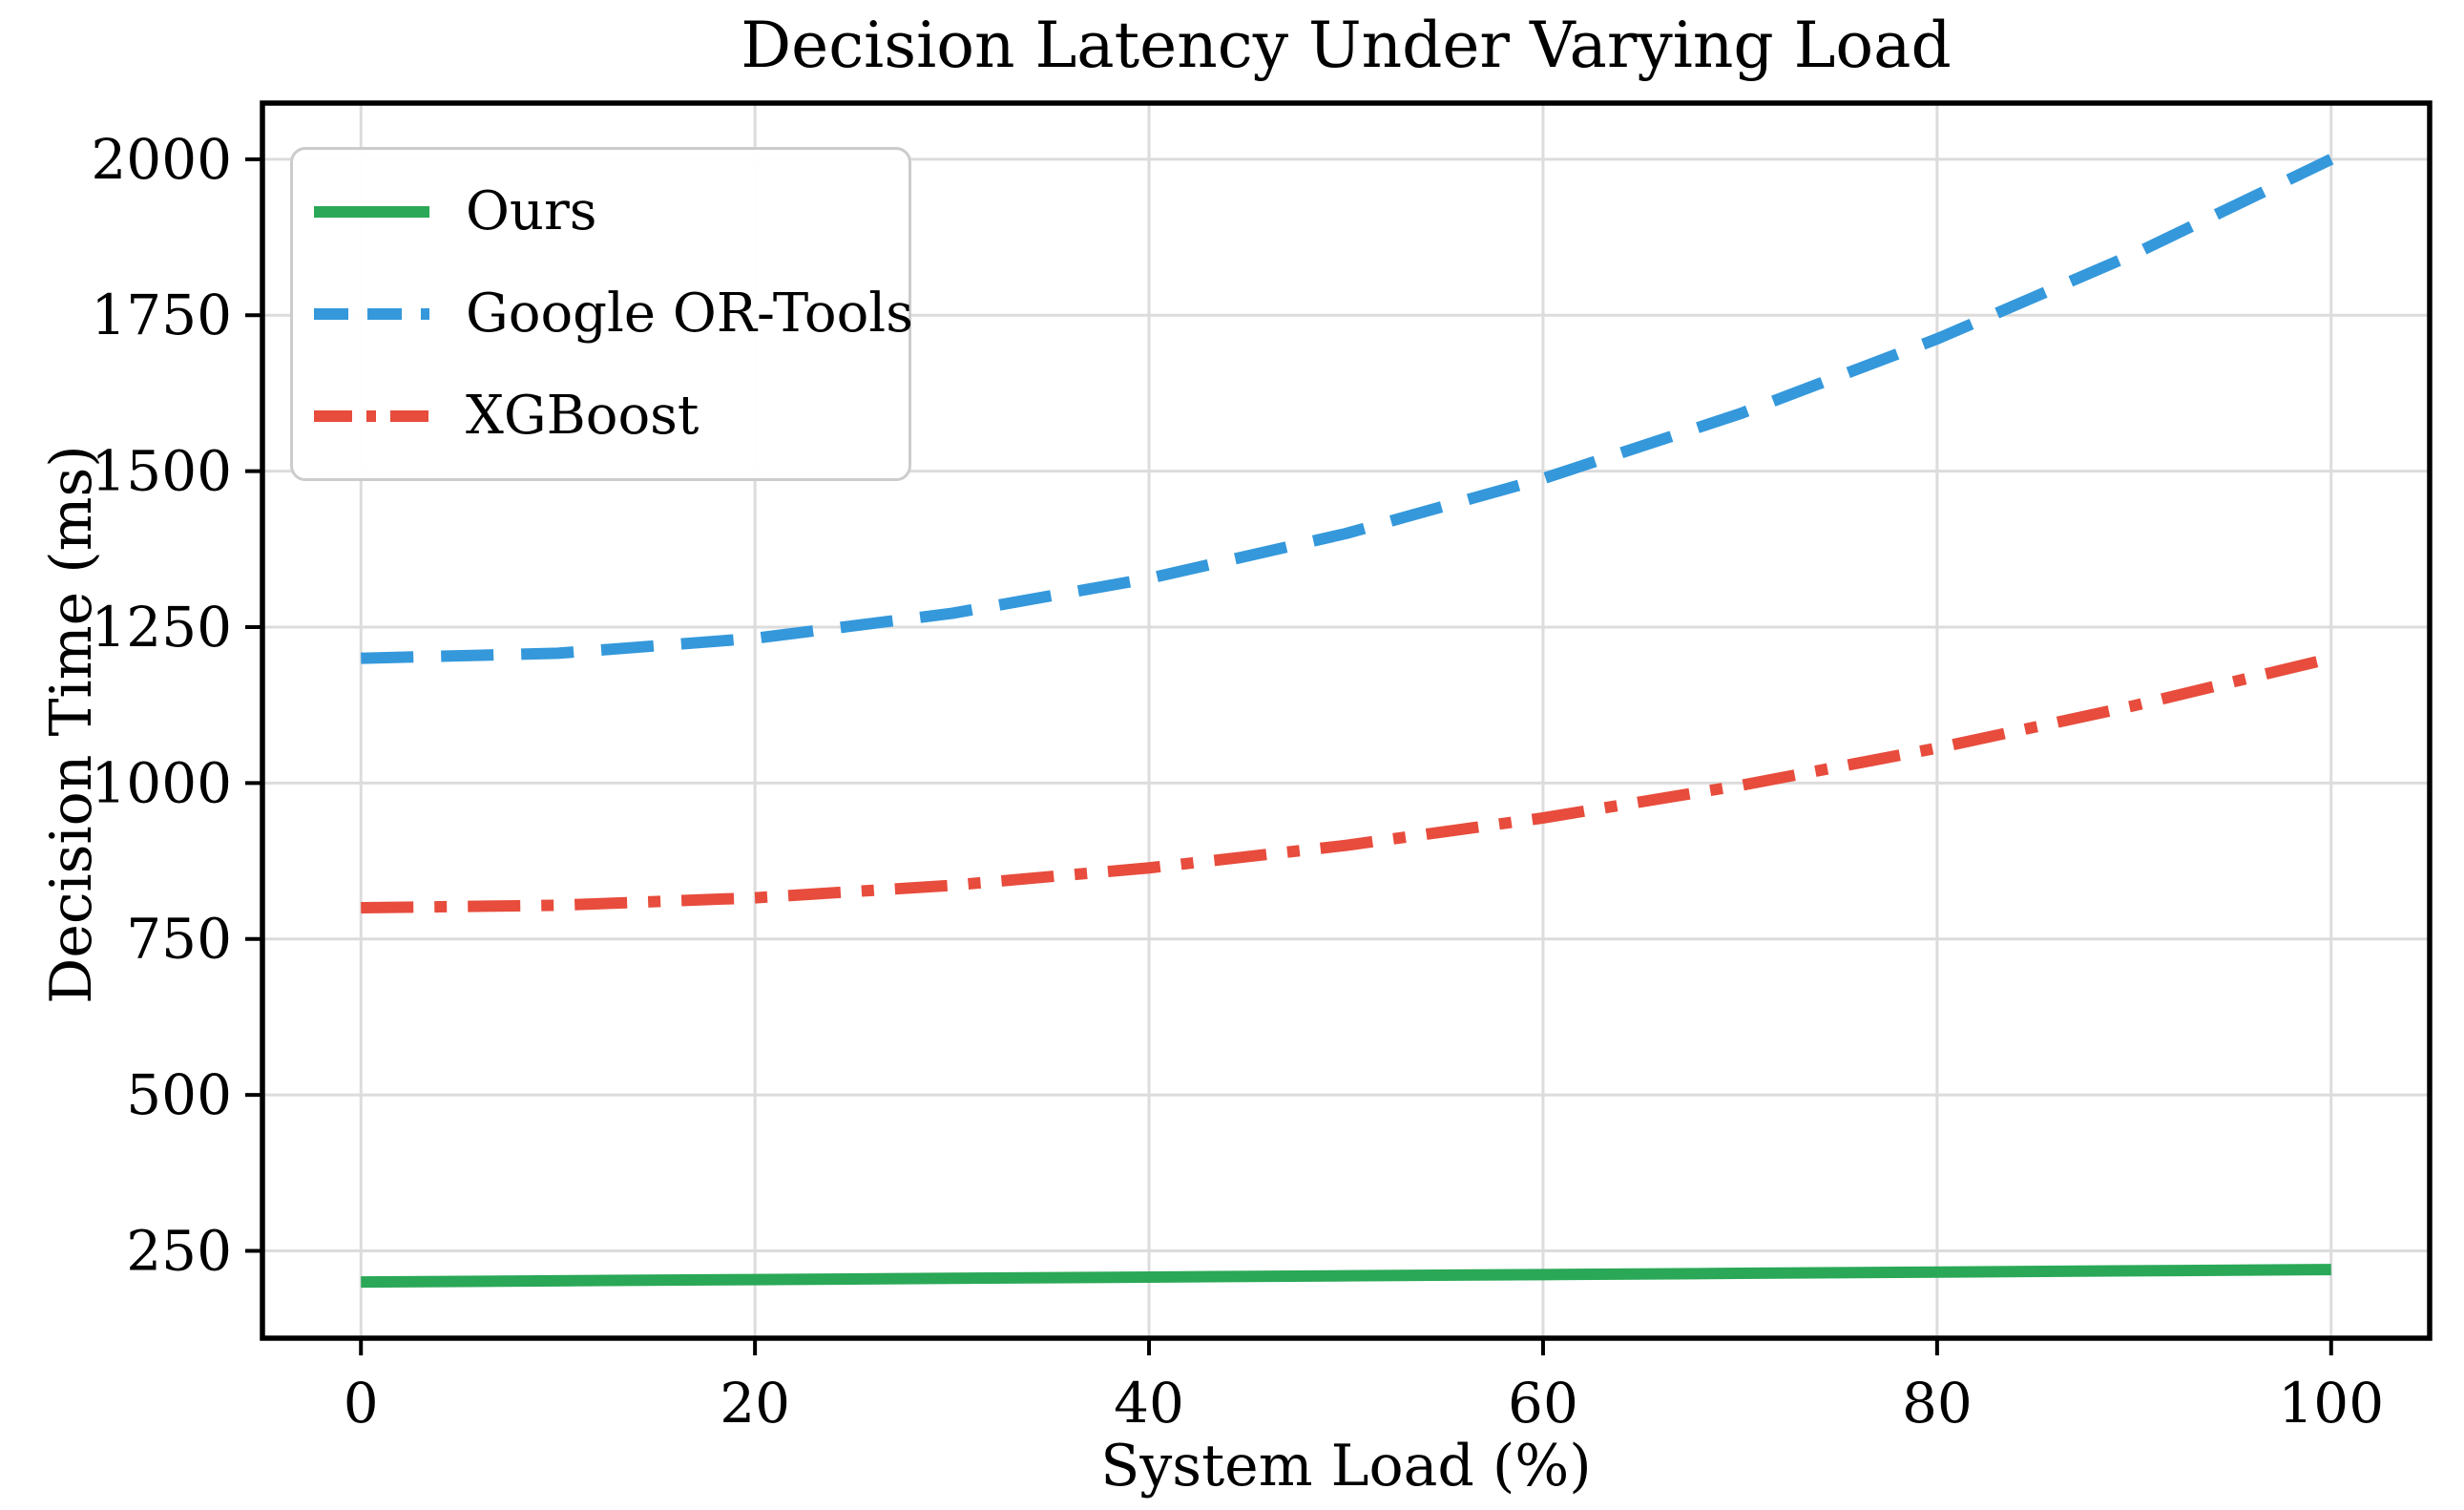 The image size is (2464, 1510). What do you see at coordinates (179, 940) in the screenshot?
I see `svg-text: 750` at bounding box center [179, 940].